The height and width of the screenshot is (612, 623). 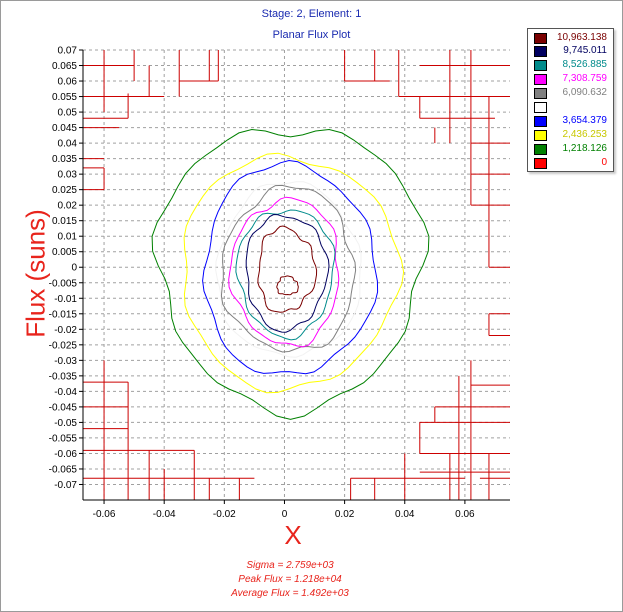 What do you see at coordinates (405, 514) in the screenshot?
I see `x-tick-label: 0.04` at bounding box center [405, 514].